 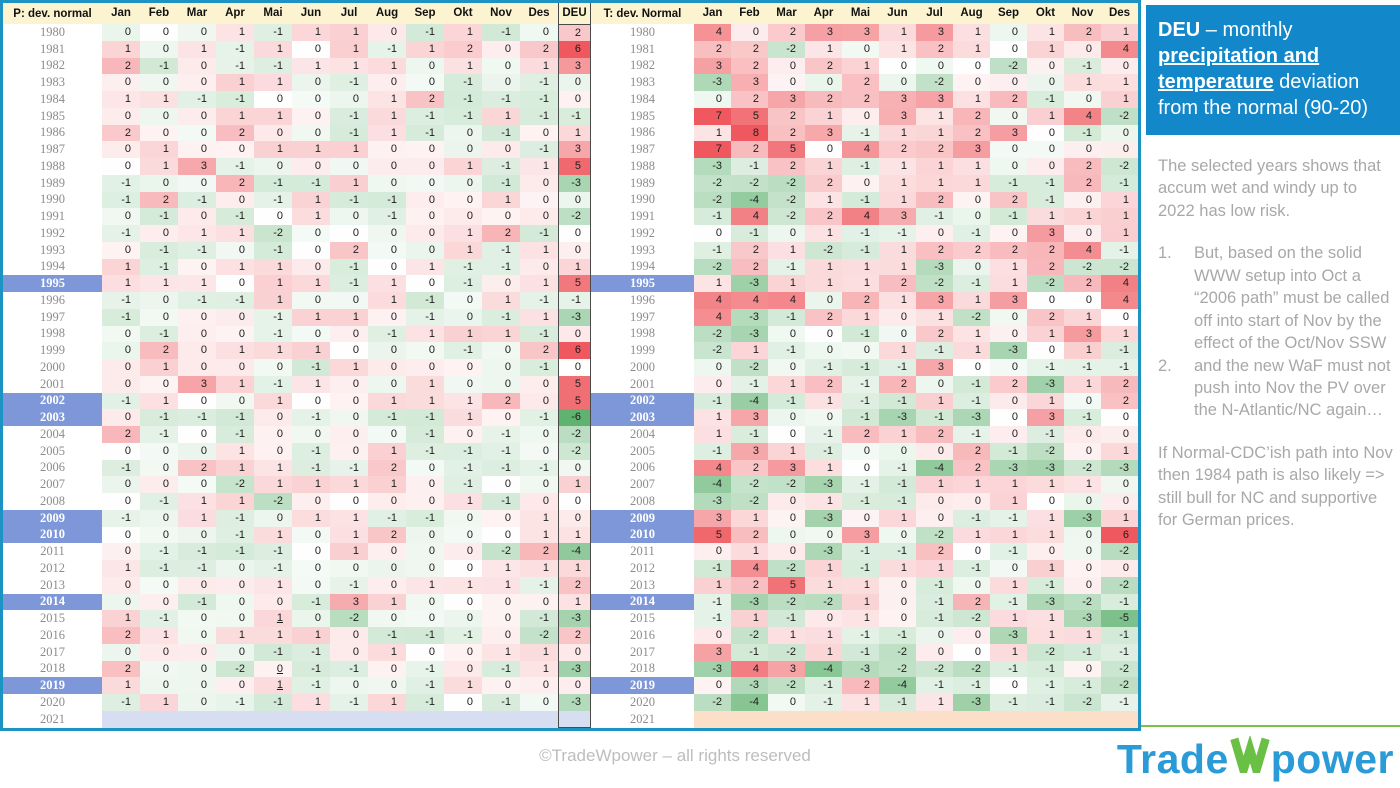 What do you see at coordinates (749, 568) in the screenshot?
I see `heatmap-cell: 4` at bounding box center [749, 568].